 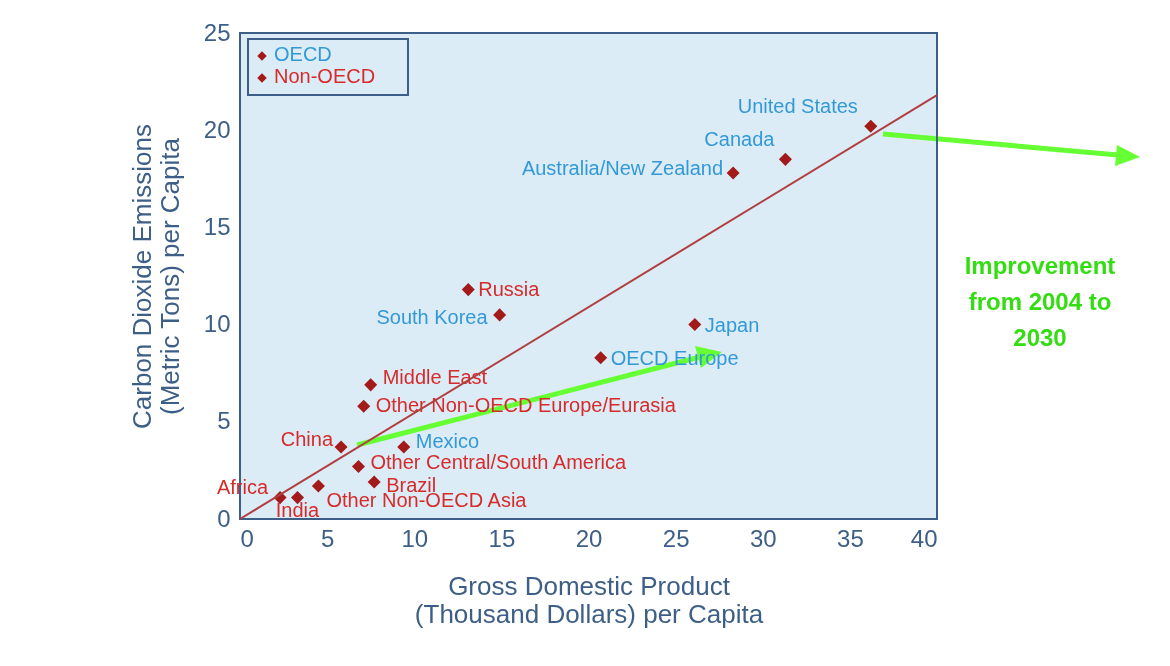 I want to click on data-label: Russia, so click(x=509, y=288).